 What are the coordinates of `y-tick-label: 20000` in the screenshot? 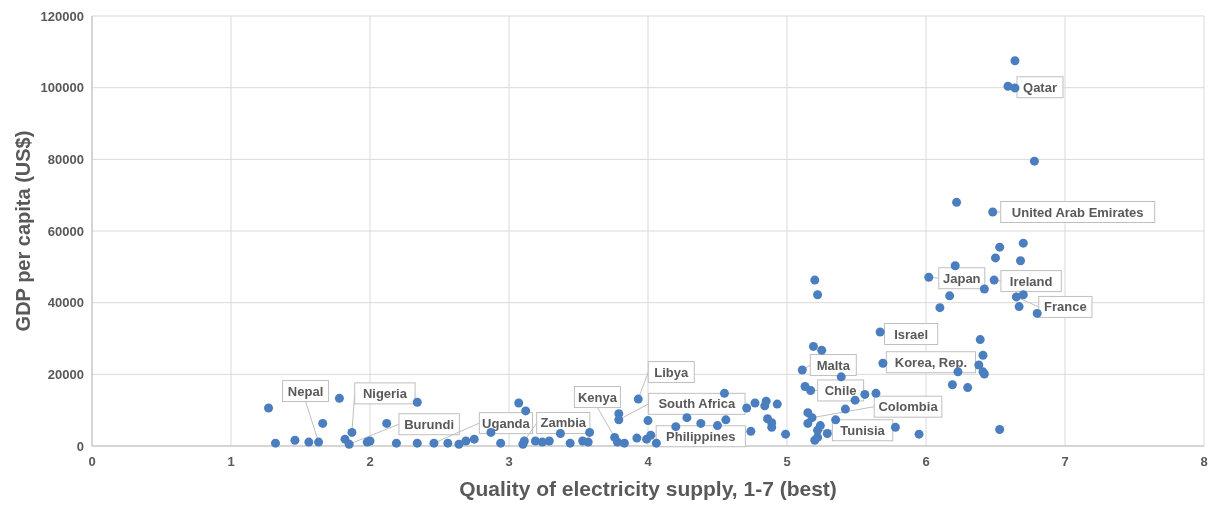 It's located at (65, 374).